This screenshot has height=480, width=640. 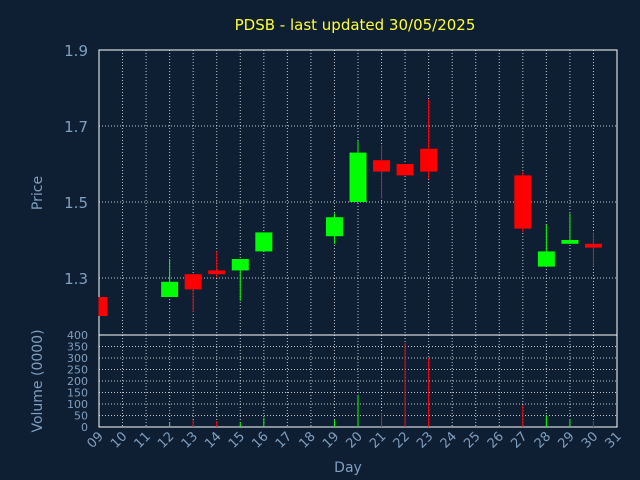 What do you see at coordinates (190, 440) in the screenshot?
I see `x-tick-label: 13` at bounding box center [190, 440].